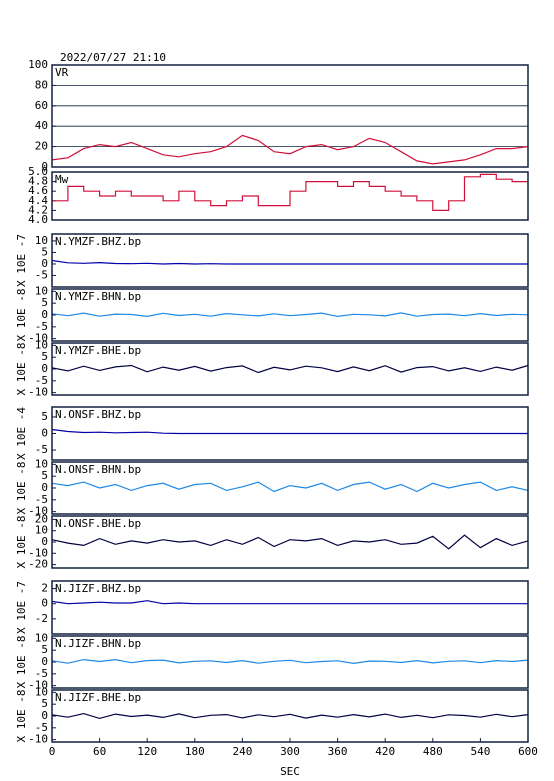 Image resolution: width=554 pixels, height=781 pixels. What do you see at coordinates (385, 751) in the screenshot?
I see `x-tick-label: 420` at bounding box center [385, 751].